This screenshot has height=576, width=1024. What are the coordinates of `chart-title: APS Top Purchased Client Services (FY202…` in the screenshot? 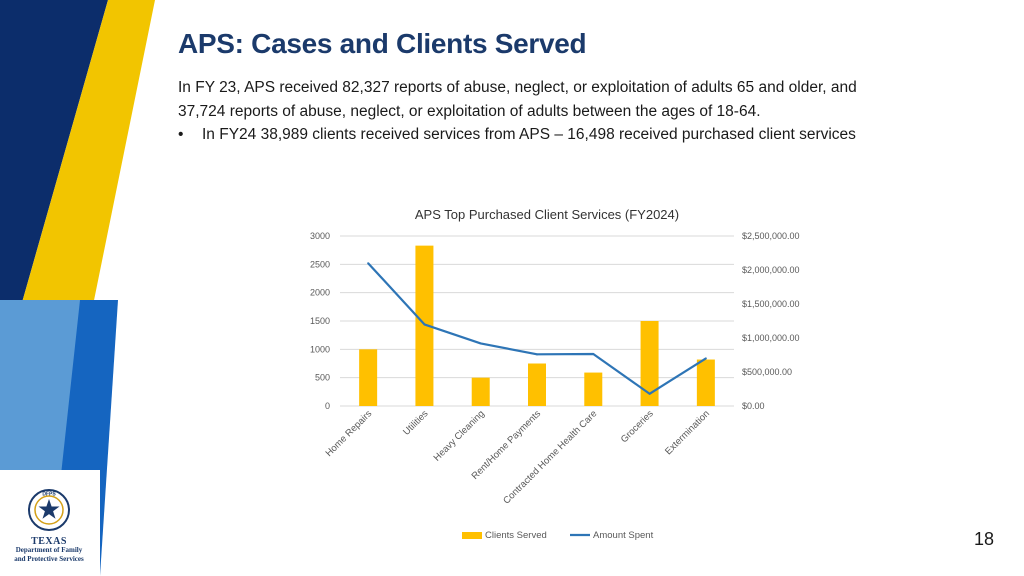 It's located at (547, 214).